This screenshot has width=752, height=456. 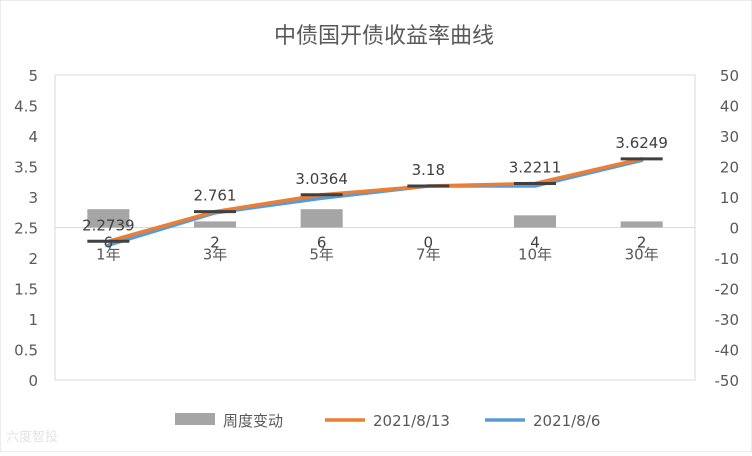 I want to click on legend-swatch-bar, so click(x=195, y=419).